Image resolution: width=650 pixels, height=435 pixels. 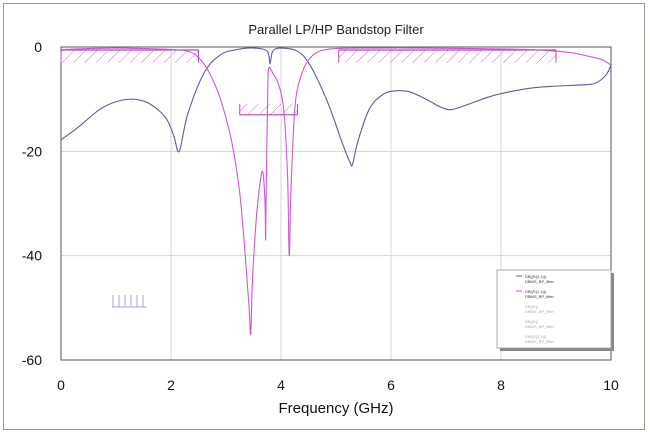 I want to click on legend-entry: DB(|S(1,1)|), so click(x=536, y=291).